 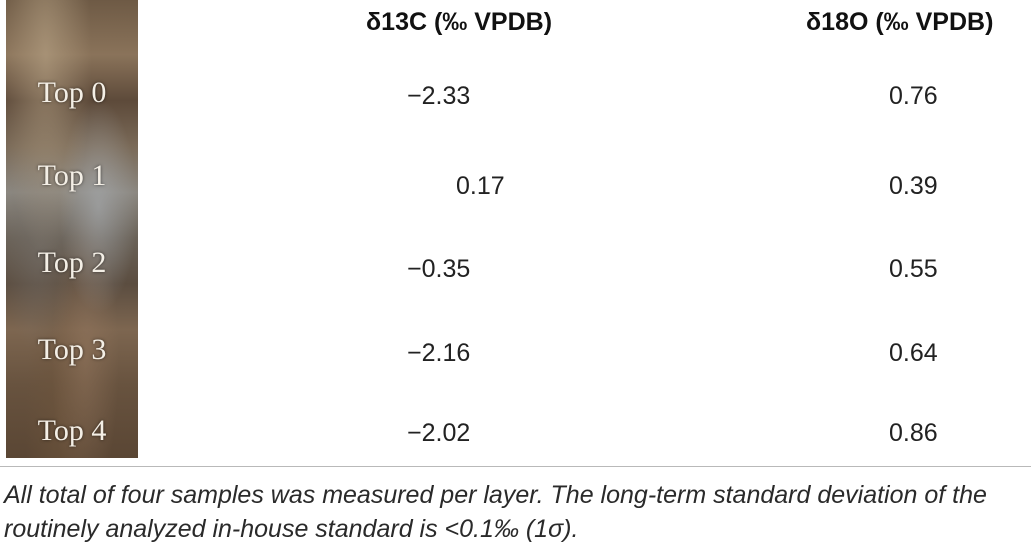 What do you see at coordinates (72, 229) in the screenshot?
I see `core-photo: Top 0 Top 1 Top 2 Top 3 Top 4` at bounding box center [72, 229].